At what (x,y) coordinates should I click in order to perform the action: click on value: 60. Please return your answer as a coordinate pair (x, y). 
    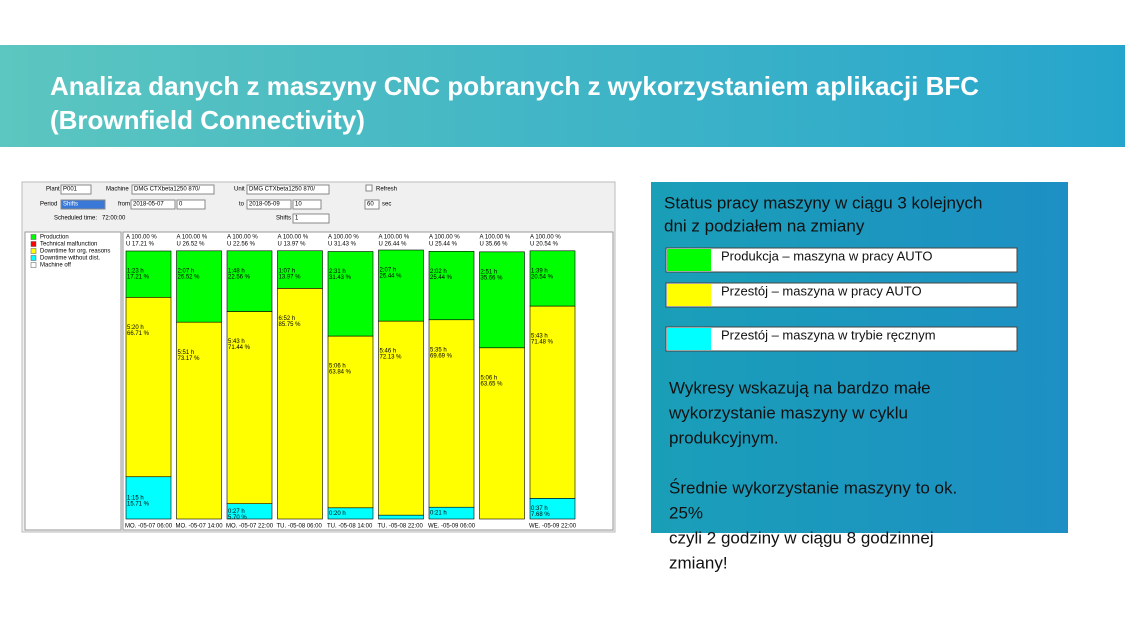
    Looking at the image, I should click on (370, 205).